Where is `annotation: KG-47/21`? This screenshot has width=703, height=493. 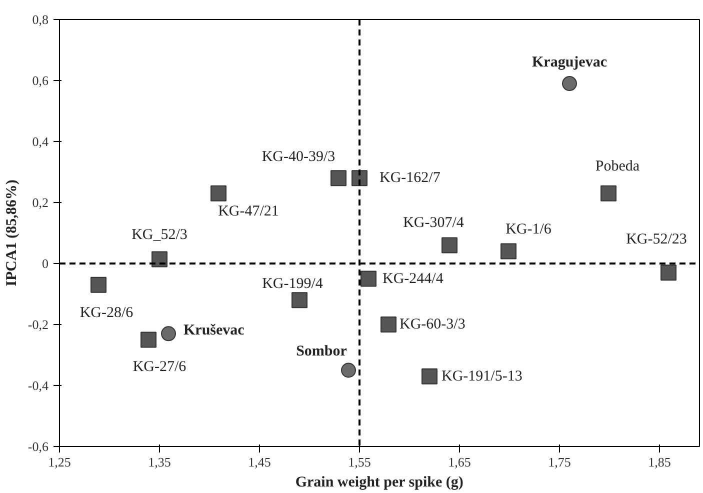
annotation: KG-47/21 is located at coordinates (248, 211).